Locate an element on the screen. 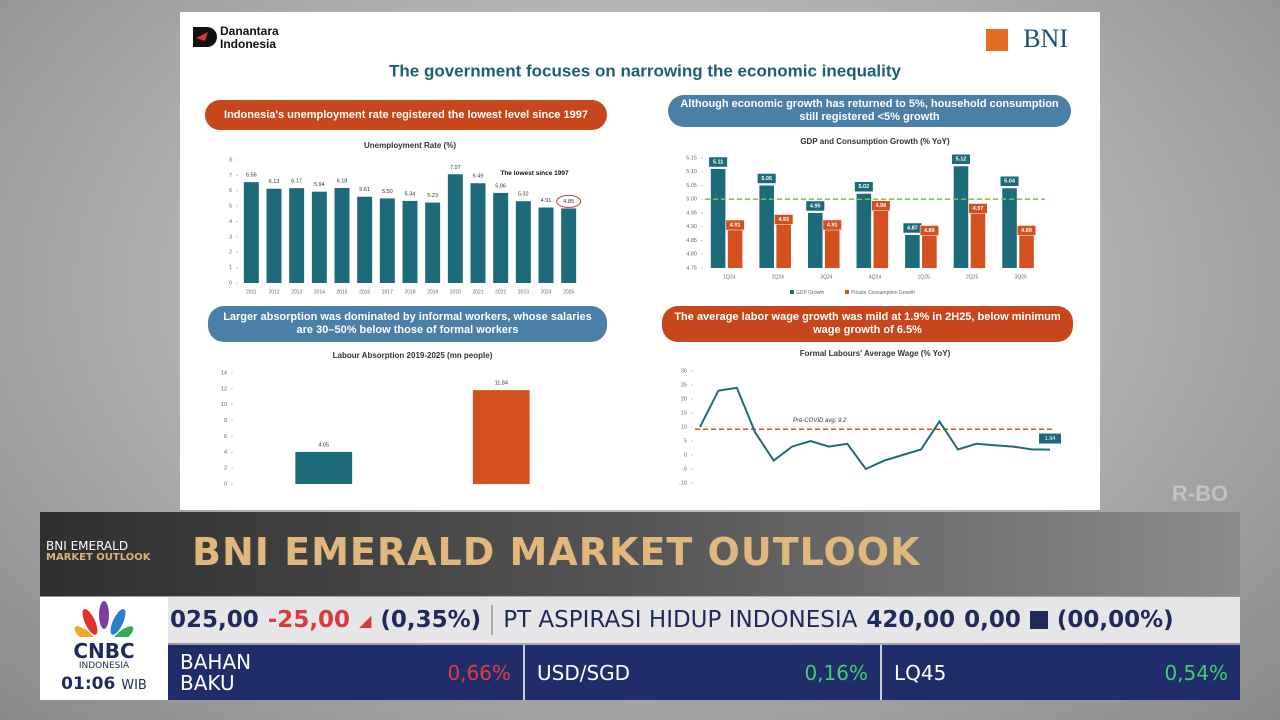 This screenshot has height=720, width=1280. logo-text: Indonesia is located at coordinates (248, 44).